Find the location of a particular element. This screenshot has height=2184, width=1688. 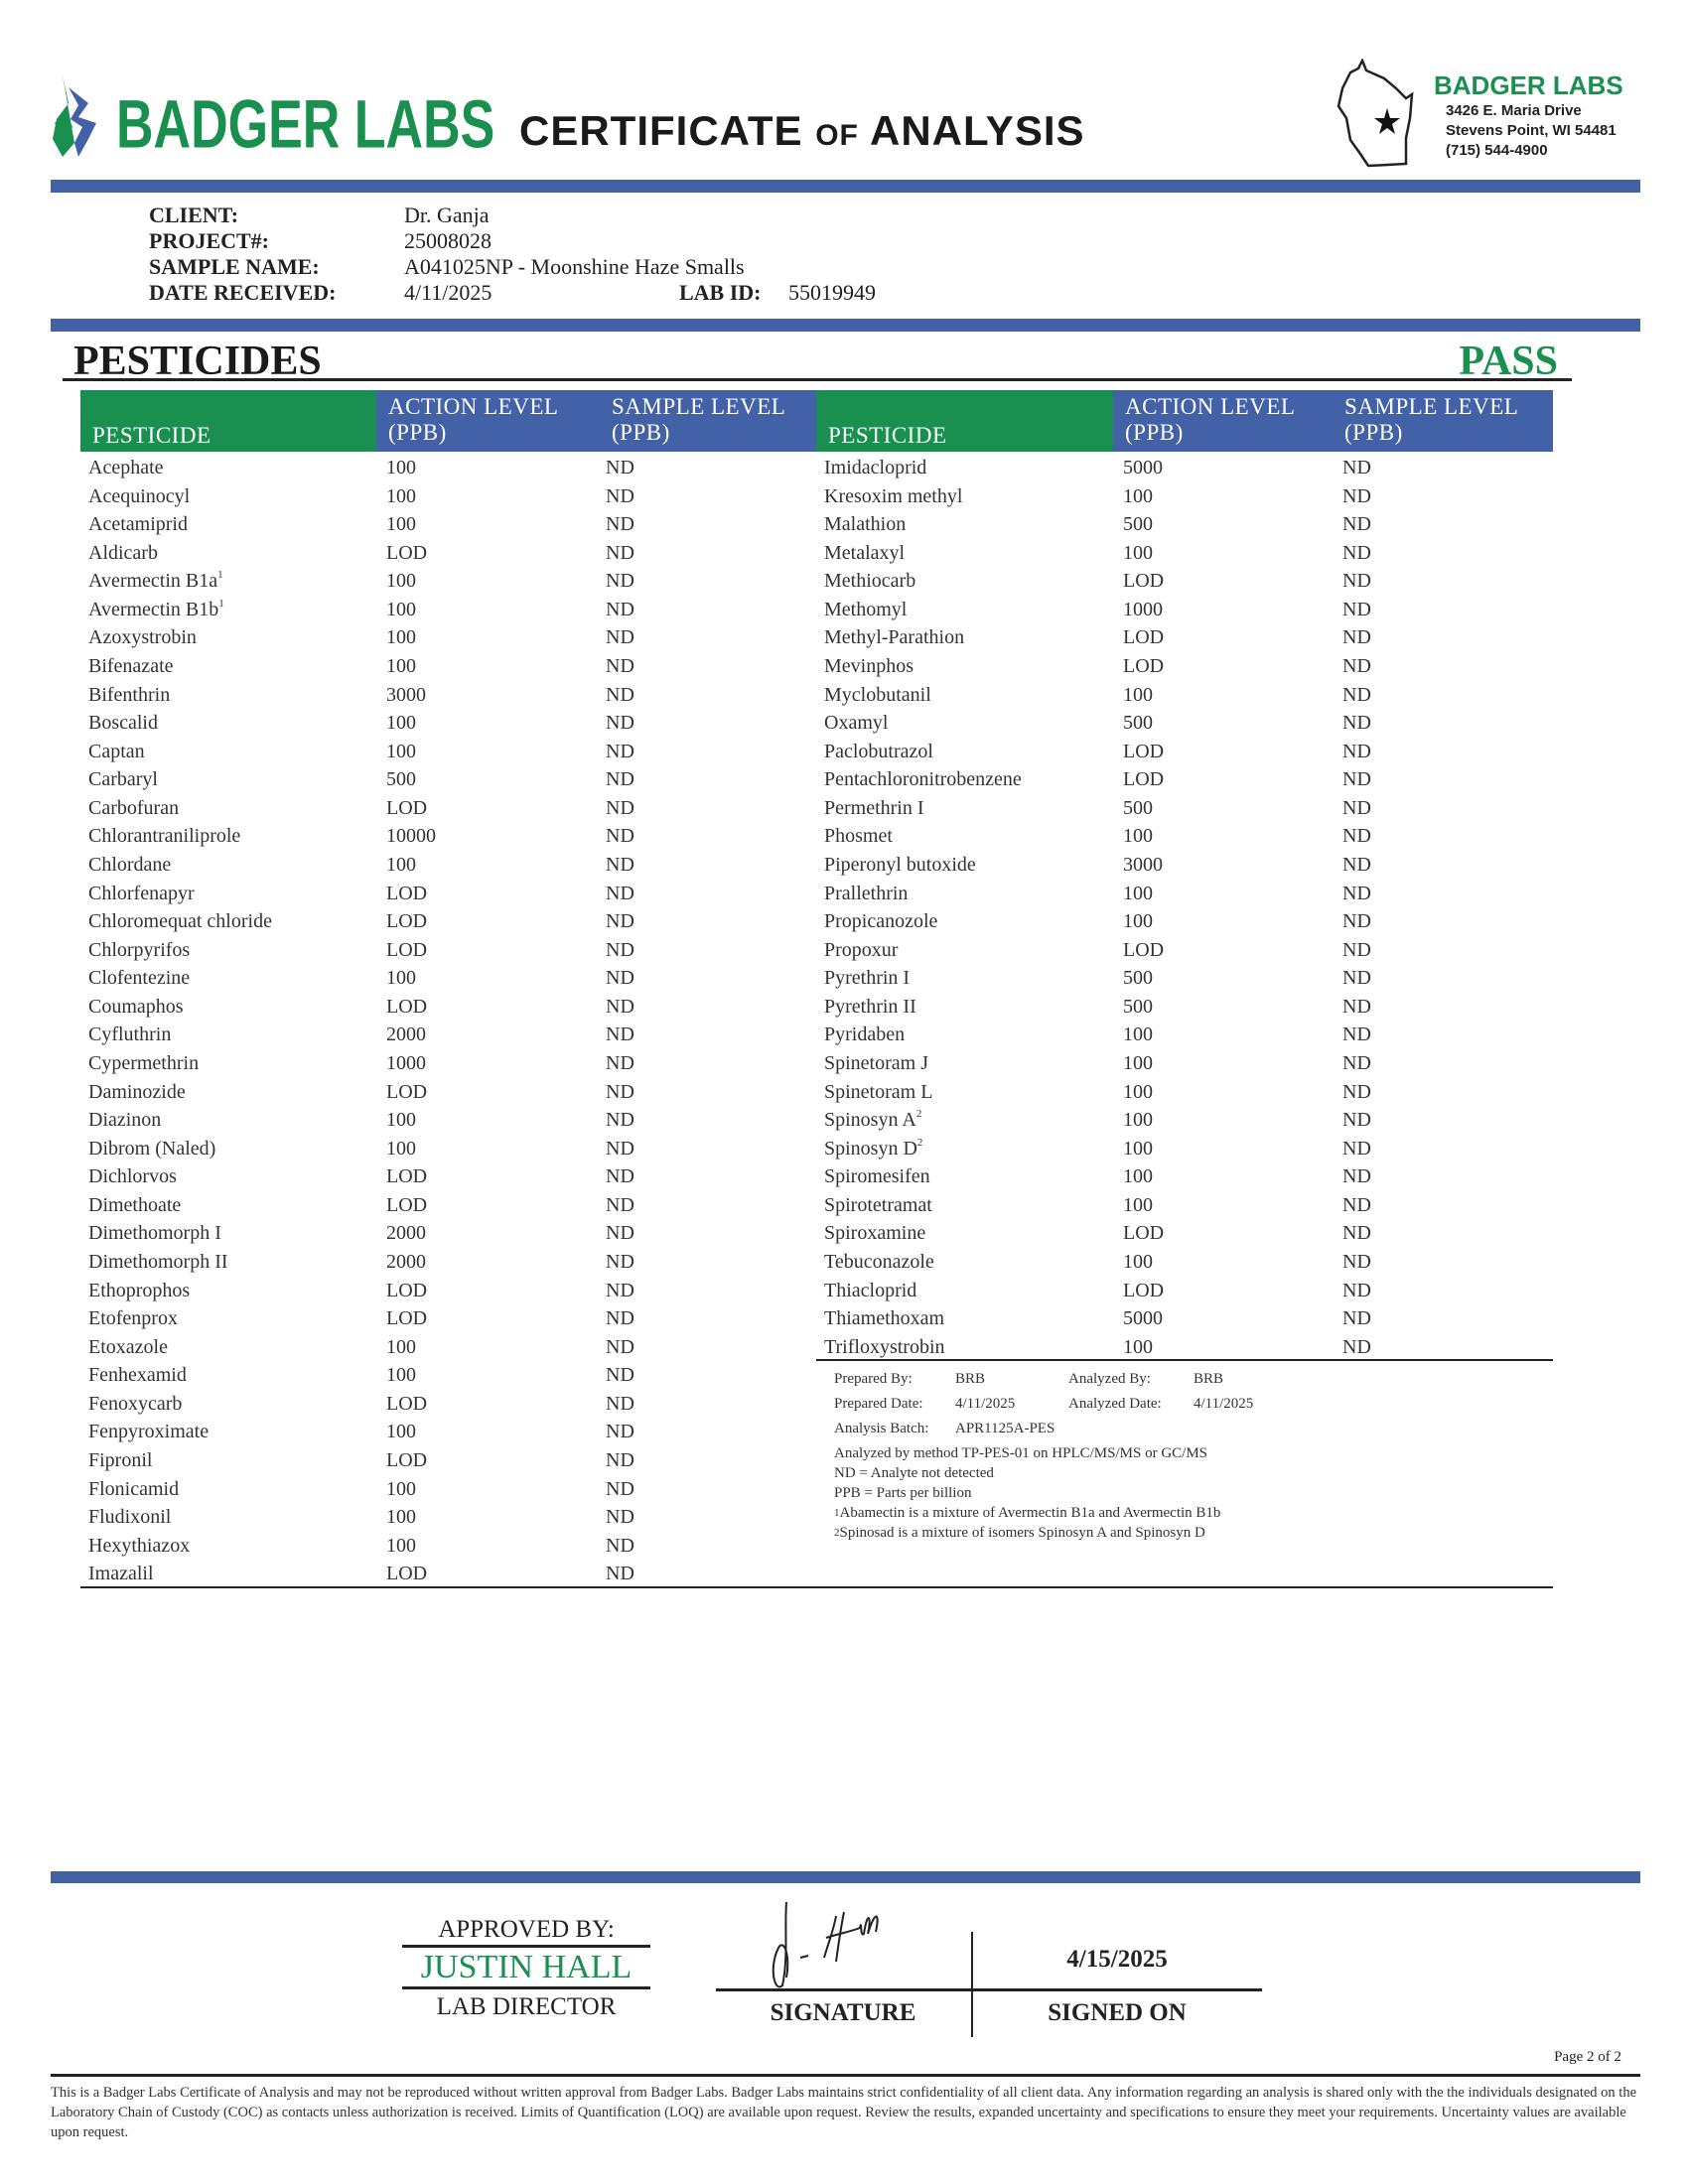

approver-role: LAB DIRECTOR is located at coordinates (526, 2006).